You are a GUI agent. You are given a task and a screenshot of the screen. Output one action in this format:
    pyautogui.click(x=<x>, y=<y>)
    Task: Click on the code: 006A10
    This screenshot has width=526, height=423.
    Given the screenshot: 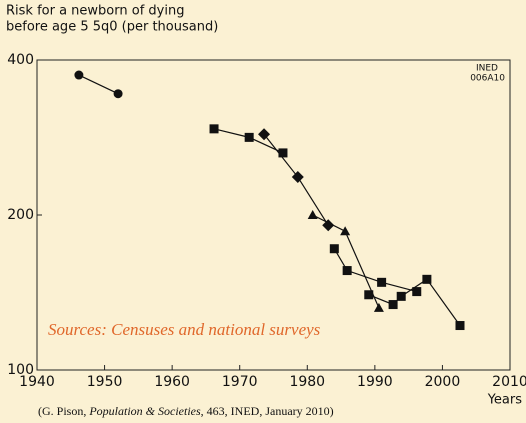 What is the action you would take?
    pyautogui.click(x=487, y=79)
    